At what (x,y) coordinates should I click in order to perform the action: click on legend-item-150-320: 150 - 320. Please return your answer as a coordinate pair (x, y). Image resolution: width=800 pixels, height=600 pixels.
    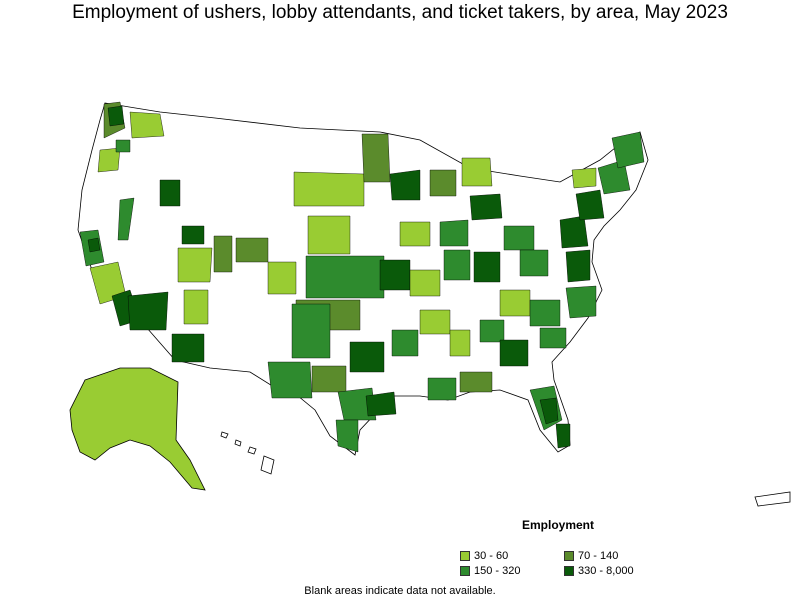
    Looking at the image, I should click on (512, 571).